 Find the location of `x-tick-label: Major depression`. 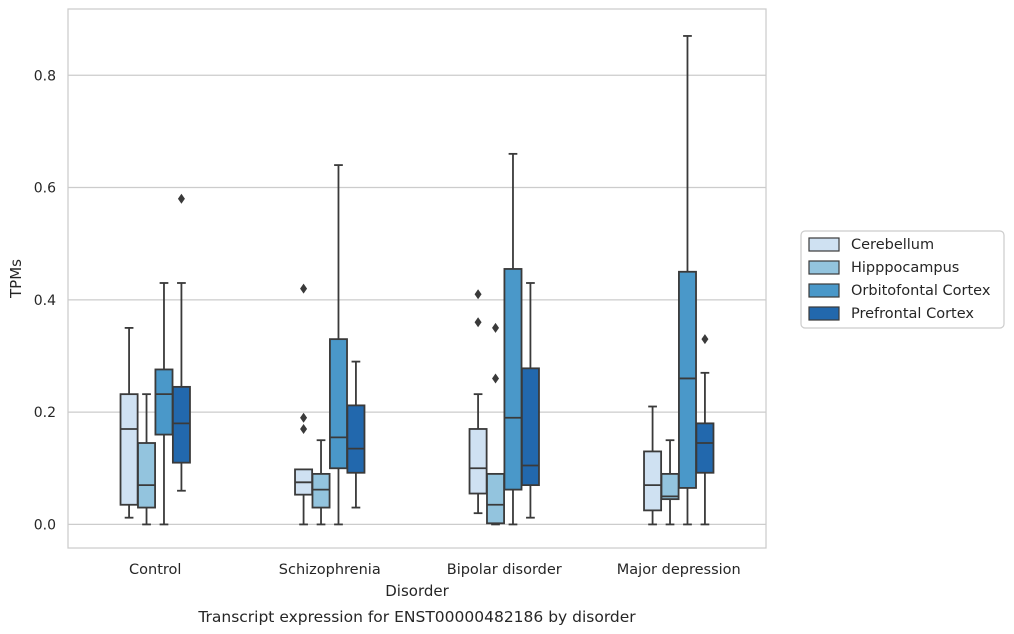

x-tick-label: Major depression is located at coordinates (679, 570).